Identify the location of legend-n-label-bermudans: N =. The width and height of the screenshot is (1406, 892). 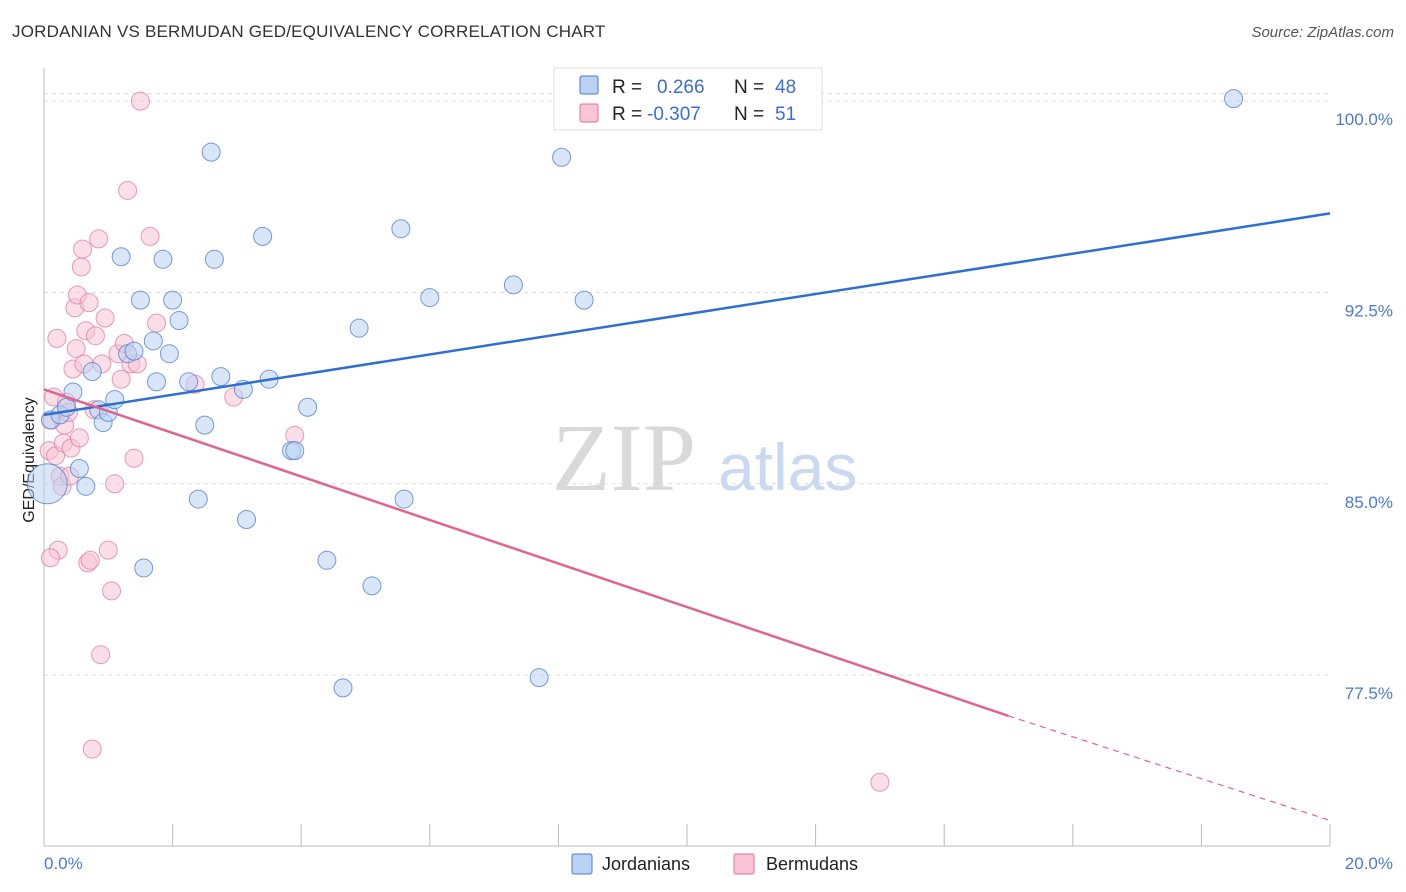
(749, 114).